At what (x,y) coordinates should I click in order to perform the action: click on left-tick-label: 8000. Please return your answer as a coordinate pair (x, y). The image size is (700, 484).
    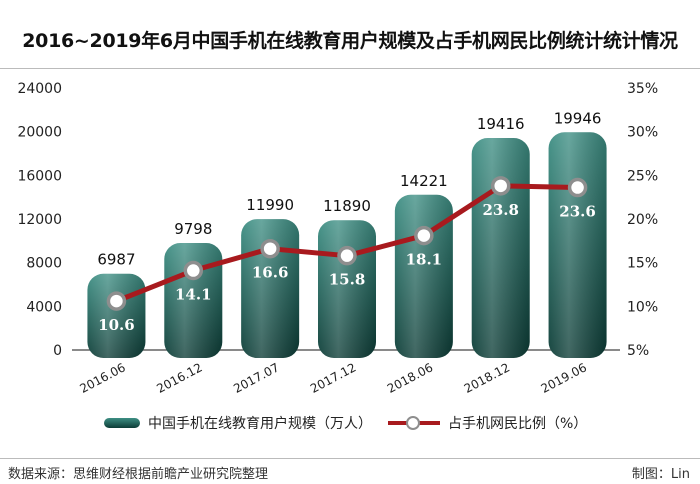
    Looking at the image, I should click on (44, 264).